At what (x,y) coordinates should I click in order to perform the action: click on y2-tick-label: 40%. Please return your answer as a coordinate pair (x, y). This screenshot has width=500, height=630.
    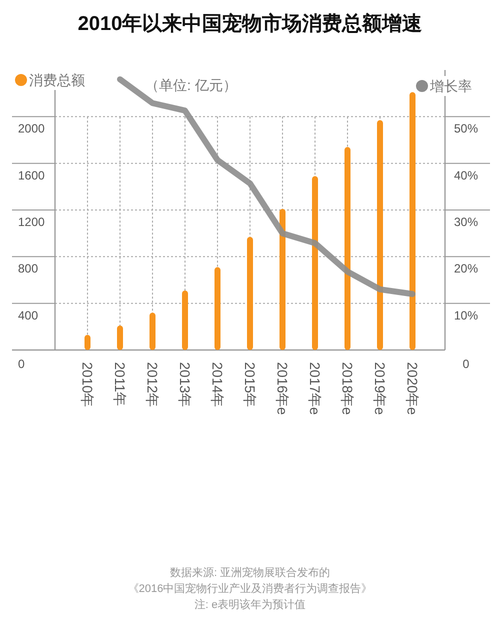
    Looking at the image, I should click on (466, 175).